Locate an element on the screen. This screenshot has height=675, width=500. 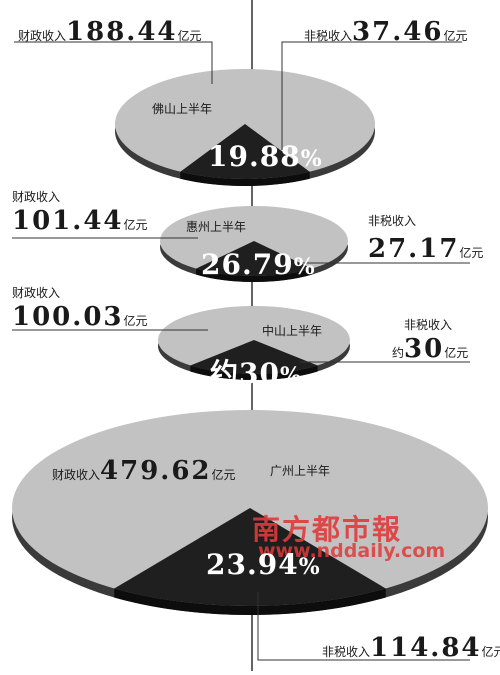
guangzhou-percent: 23.94% is located at coordinates (263, 564).